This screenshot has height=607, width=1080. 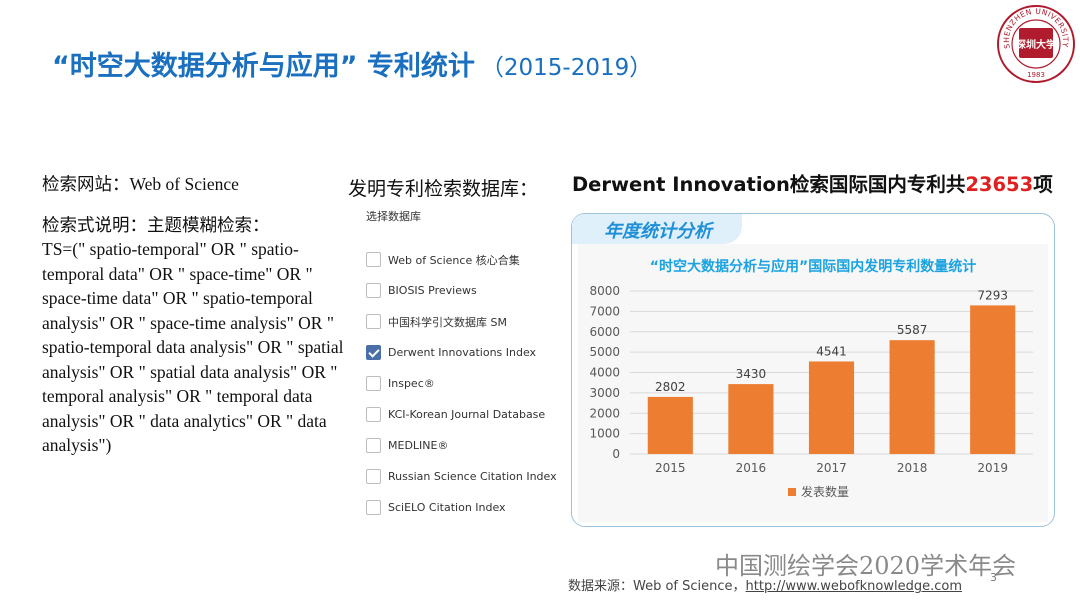 What do you see at coordinates (604, 311) in the screenshot?
I see `y-tick-label: 7000` at bounding box center [604, 311].